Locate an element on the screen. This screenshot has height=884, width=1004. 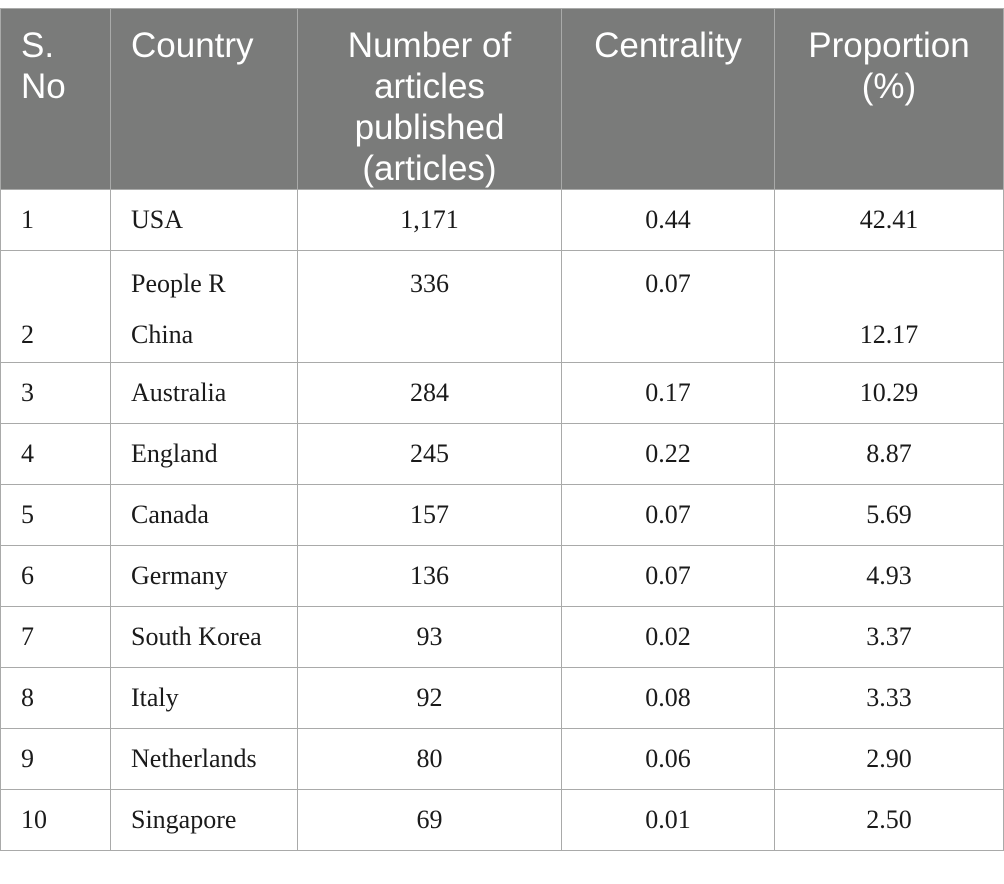
cell-country: Singapore is located at coordinates (204, 820).